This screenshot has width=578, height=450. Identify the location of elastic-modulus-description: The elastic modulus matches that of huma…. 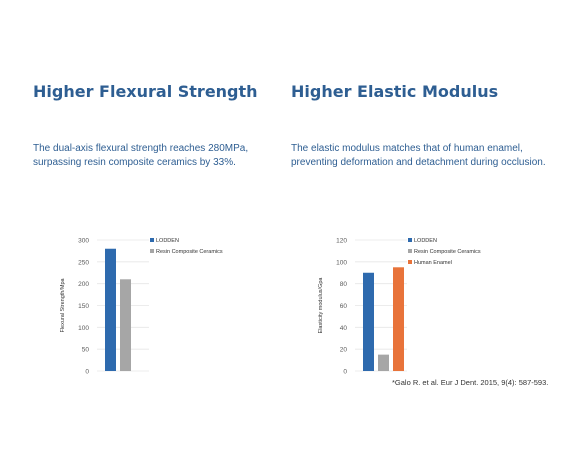
(418, 155).